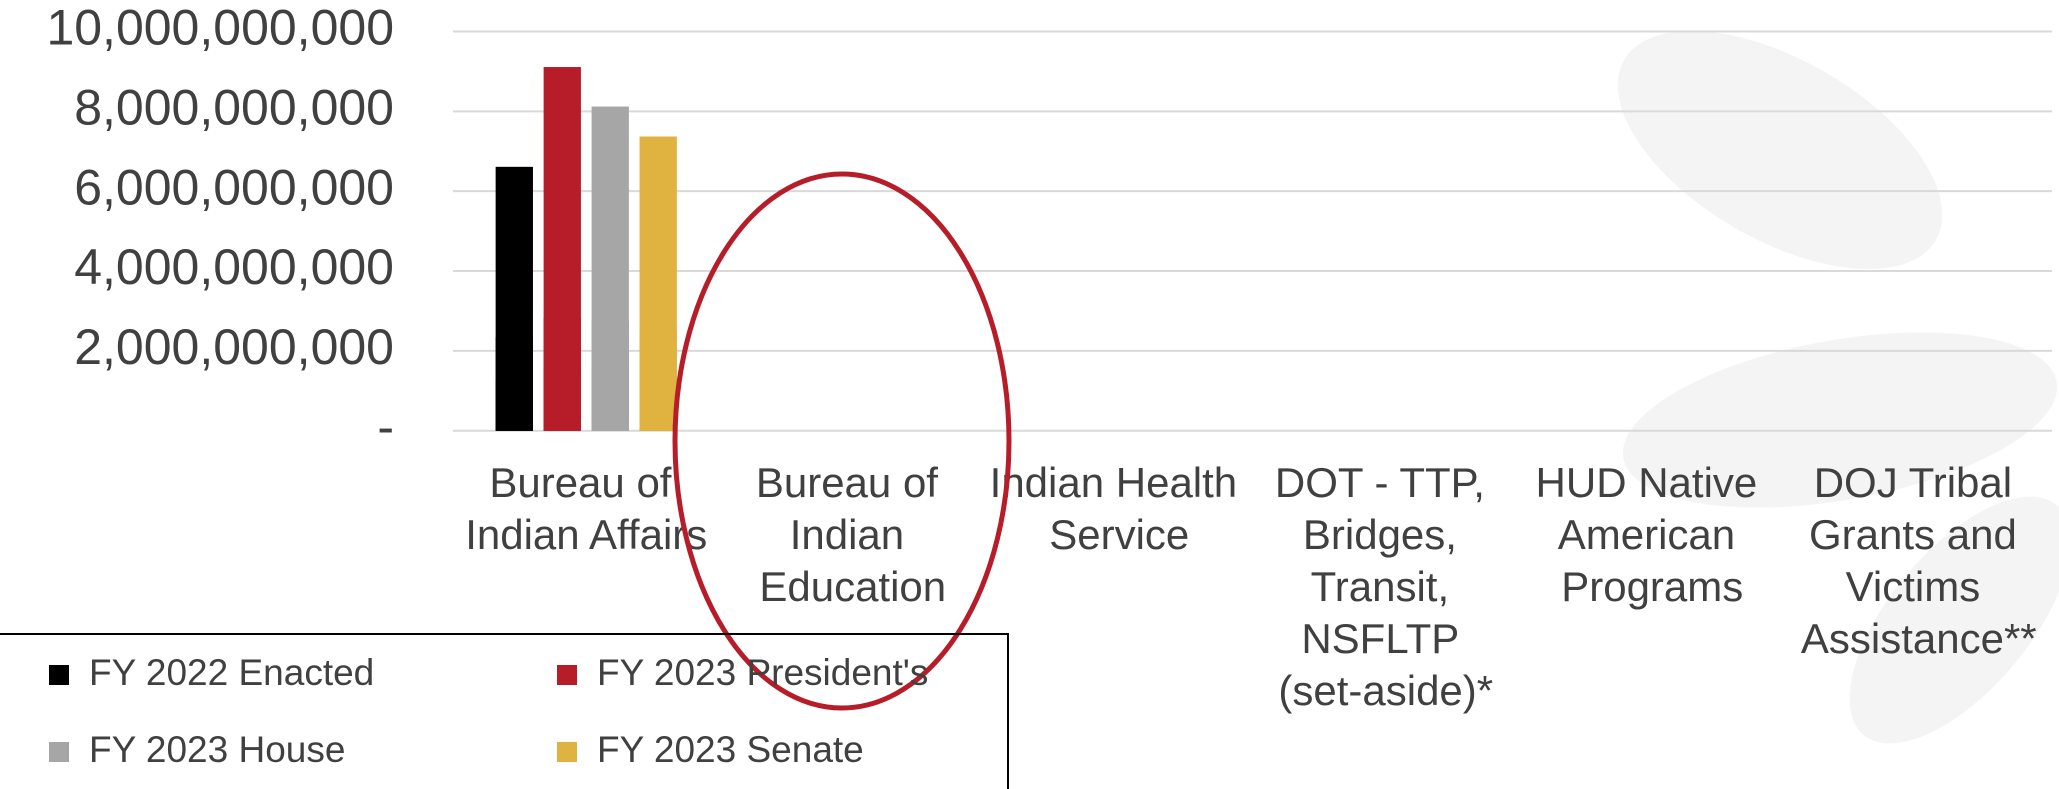 The image size is (2059, 789). What do you see at coordinates (762, 672) in the screenshot?
I see `legend-label: FY 2023 President's` at bounding box center [762, 672].